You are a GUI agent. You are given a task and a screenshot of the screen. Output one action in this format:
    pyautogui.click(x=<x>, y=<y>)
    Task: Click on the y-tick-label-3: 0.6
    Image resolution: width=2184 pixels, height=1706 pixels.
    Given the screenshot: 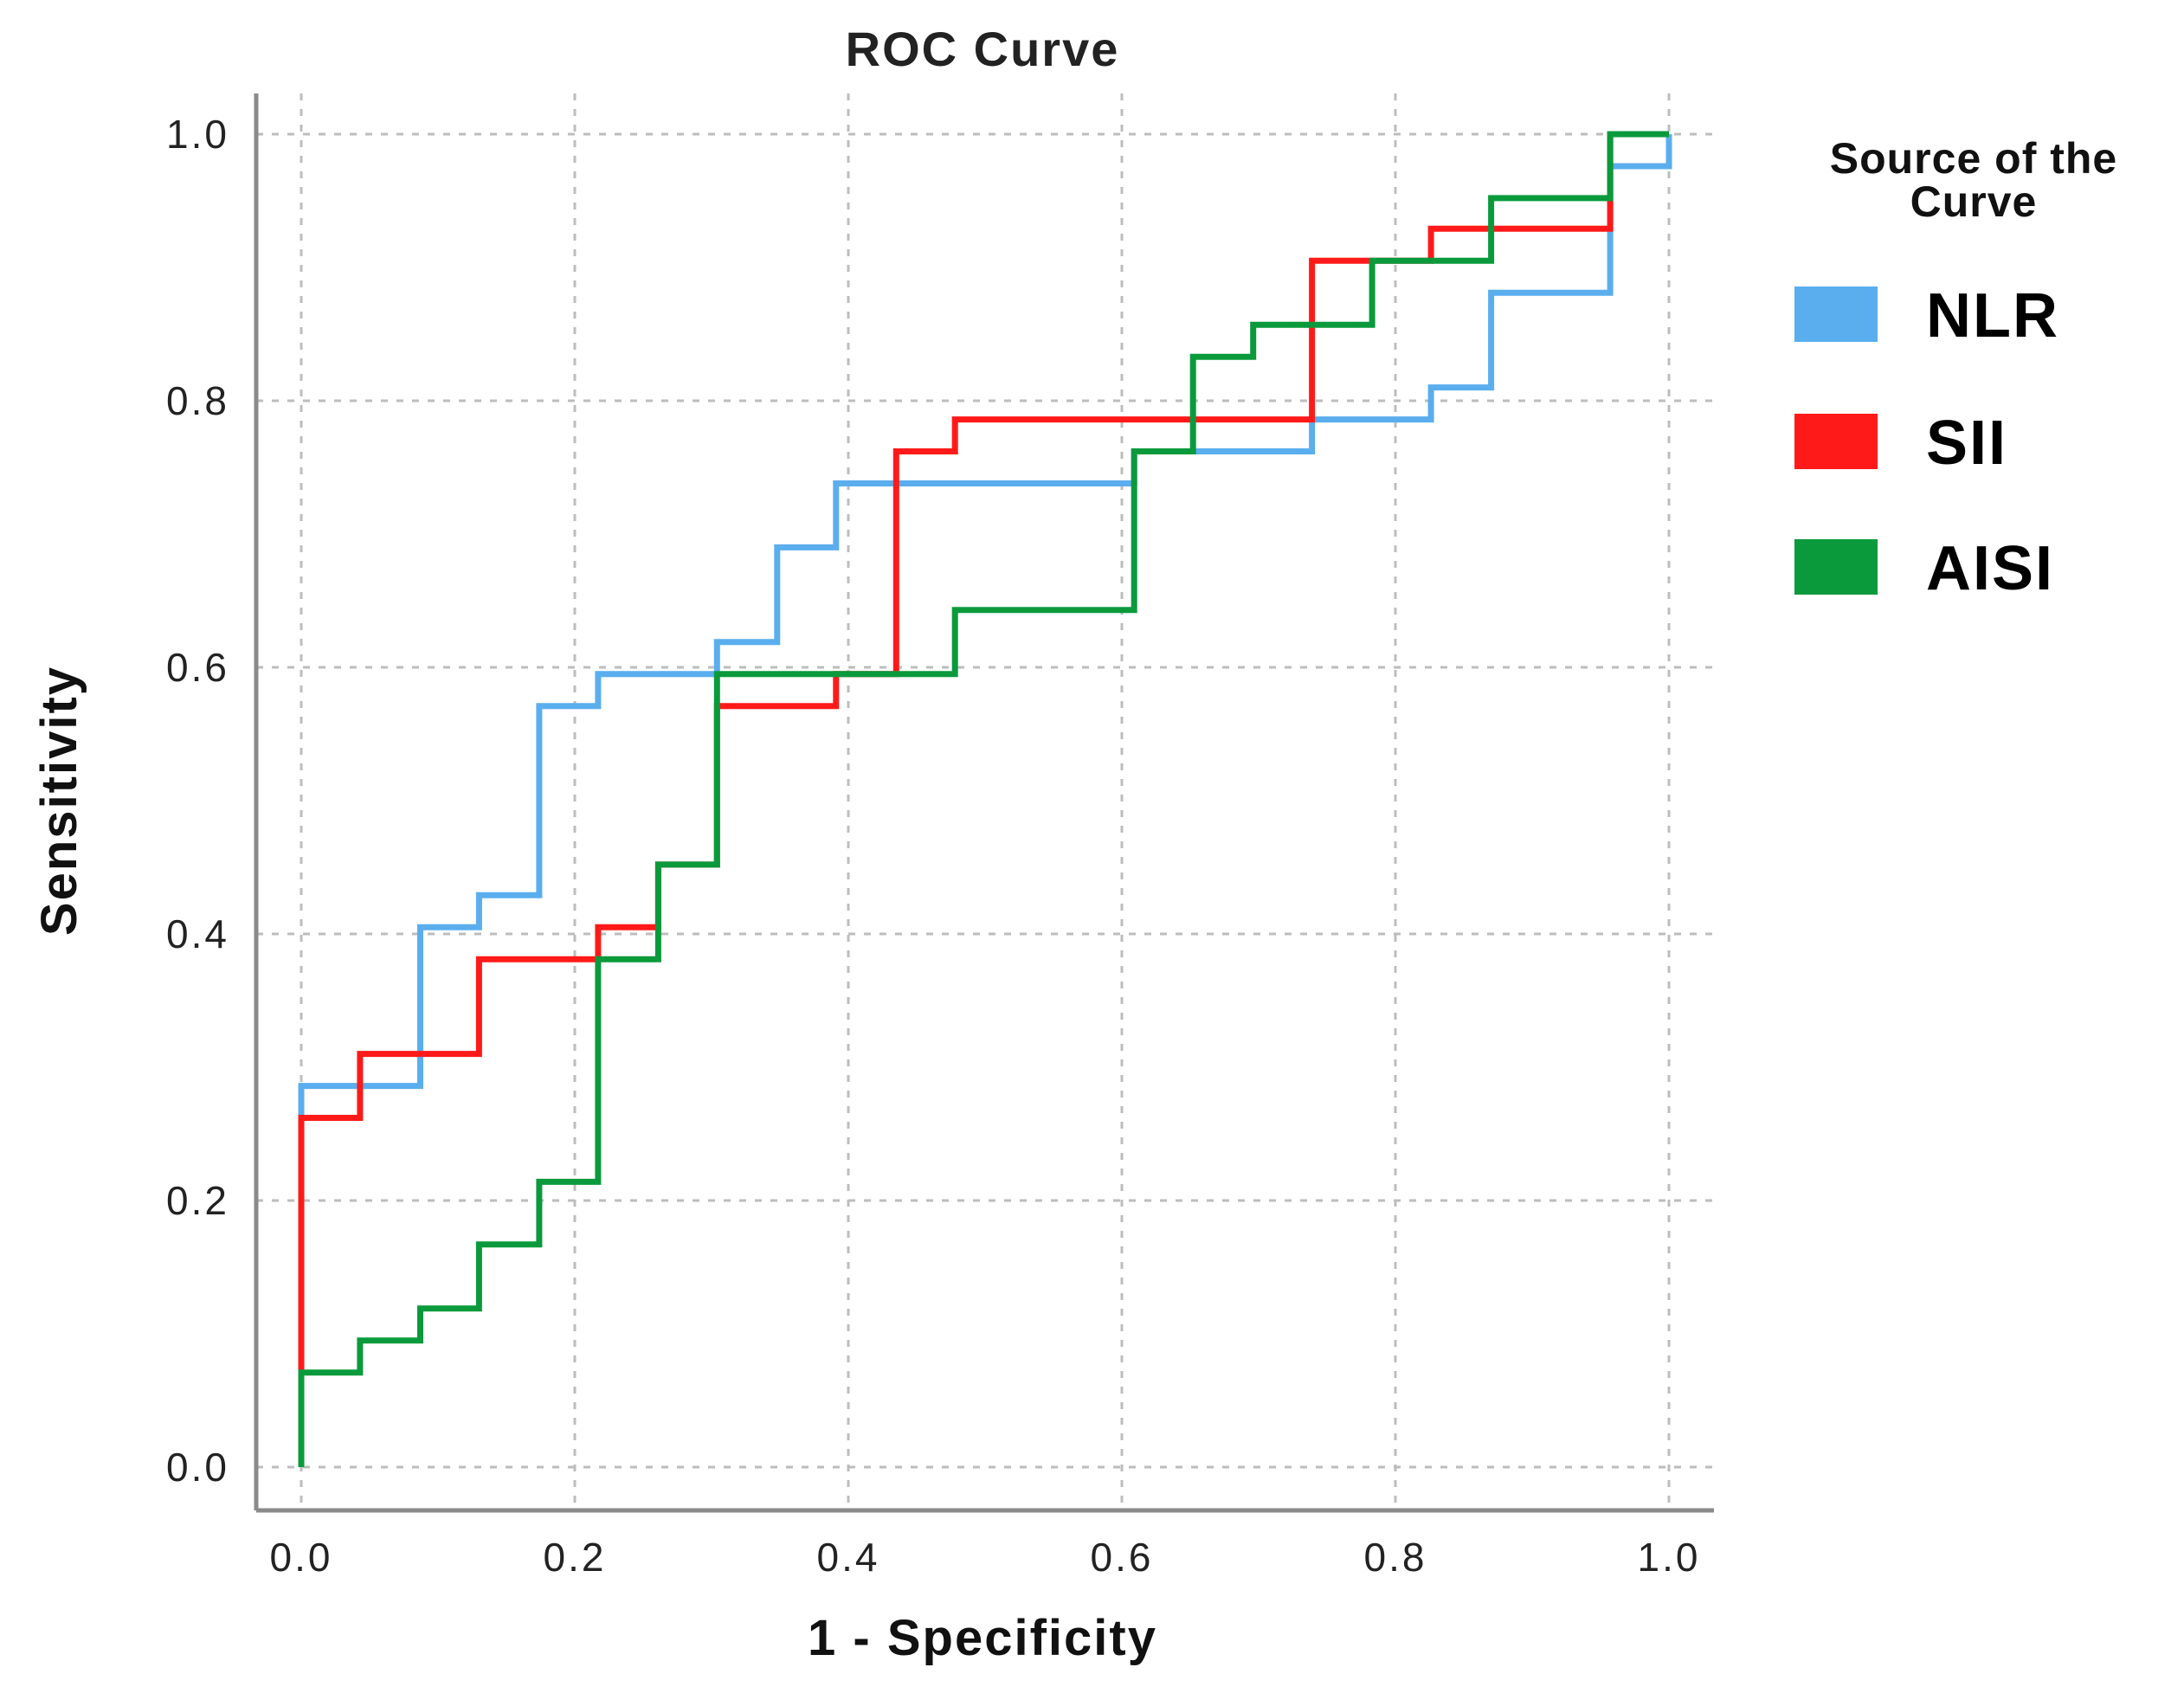 What is the action you would take?
    pyautogui.click(x=197, y=667)
    